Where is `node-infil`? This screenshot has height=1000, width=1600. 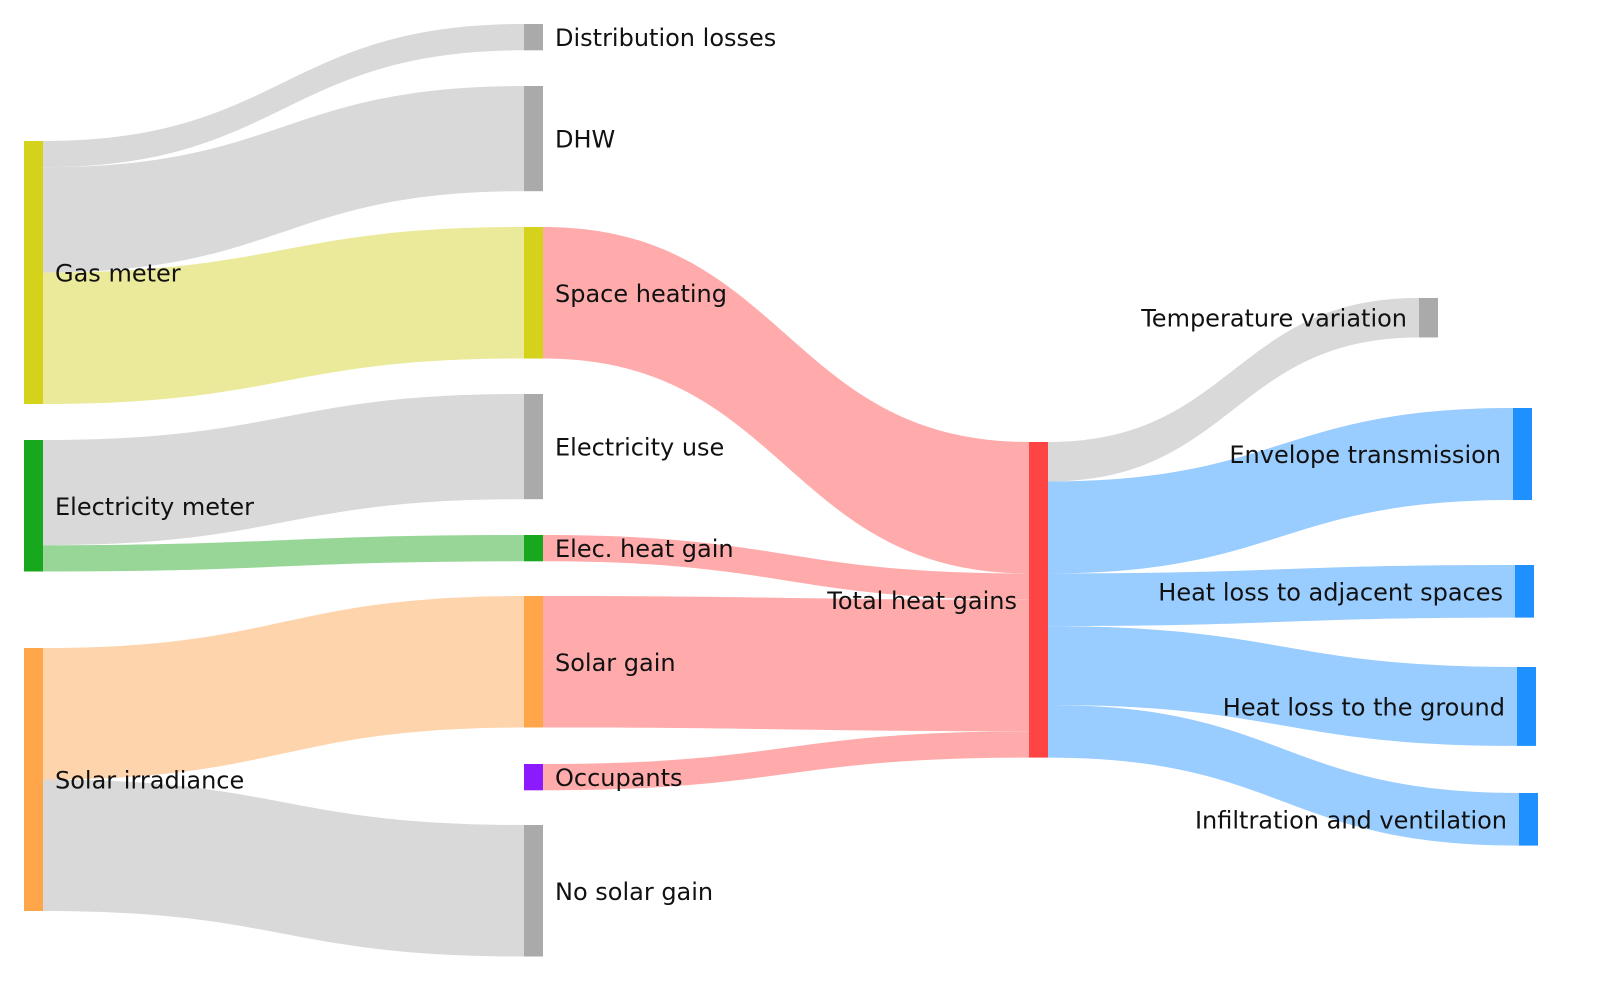 node-infil is located at coordinates (1528, 819).